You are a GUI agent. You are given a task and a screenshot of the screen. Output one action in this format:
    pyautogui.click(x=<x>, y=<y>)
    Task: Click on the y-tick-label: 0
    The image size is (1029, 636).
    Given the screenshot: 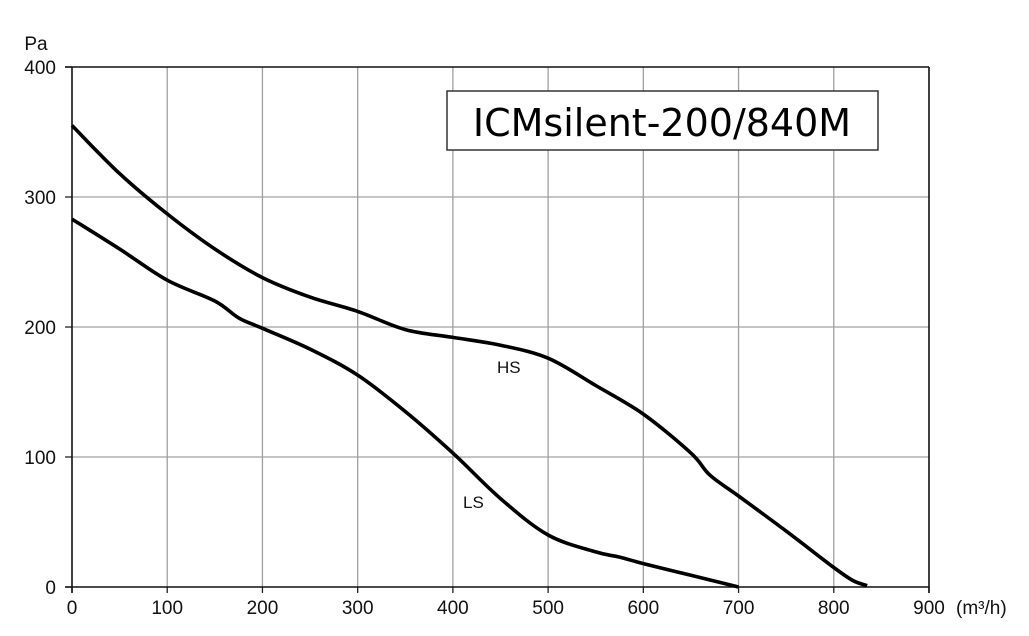 What is the action you would take?
    pyautogui.click(x=50, y=588)
    